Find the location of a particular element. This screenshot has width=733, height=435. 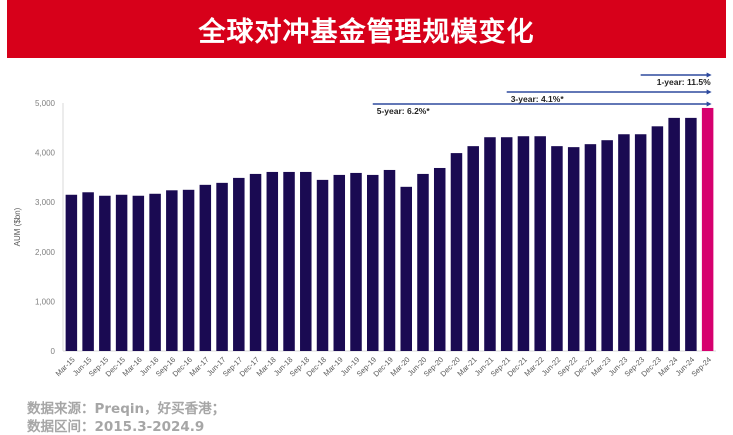

title-banner: 全球对冲基金管理规模变化 is located at coordinates (366, 29).